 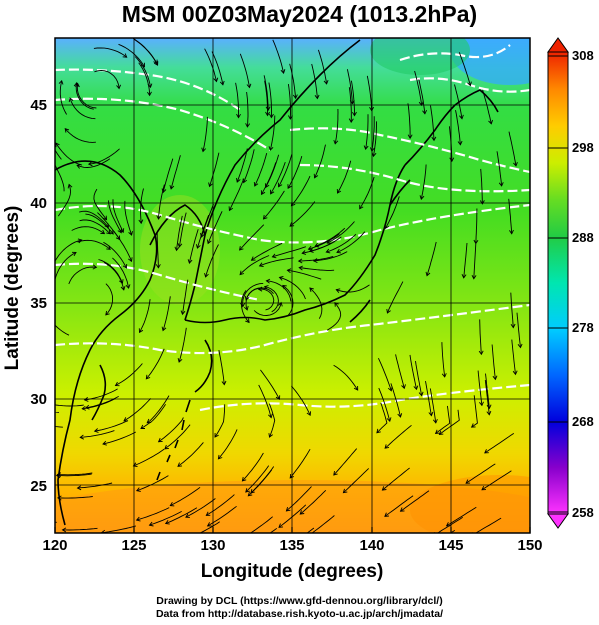 What do you see at coordinates (420, 56) in the screenshot?
I see `cool-patch-north` at bounding box center [420, 56].